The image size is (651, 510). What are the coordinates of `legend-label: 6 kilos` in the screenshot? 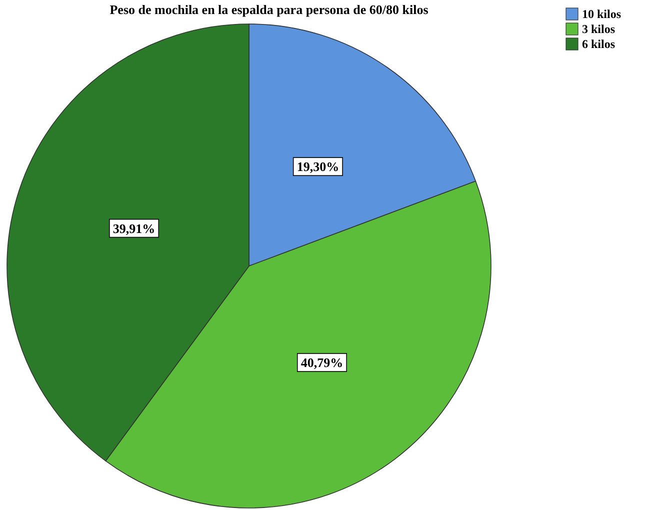 It's located at (599, 44).